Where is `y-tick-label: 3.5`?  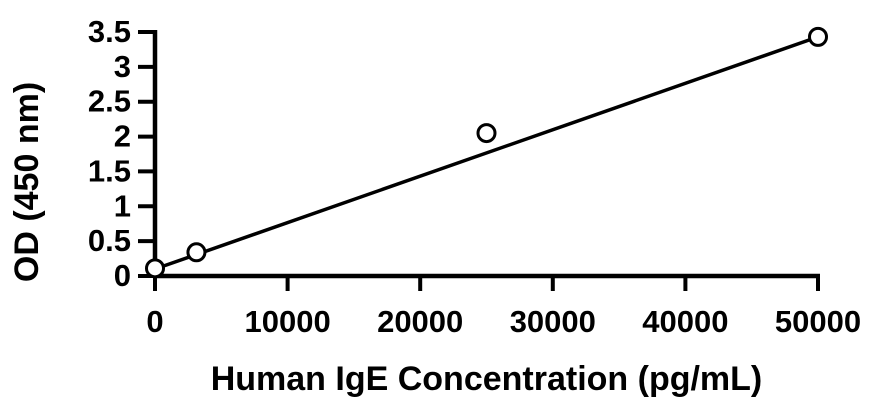
y-tick-label: 3.5 is located at coordinates (109, 31).